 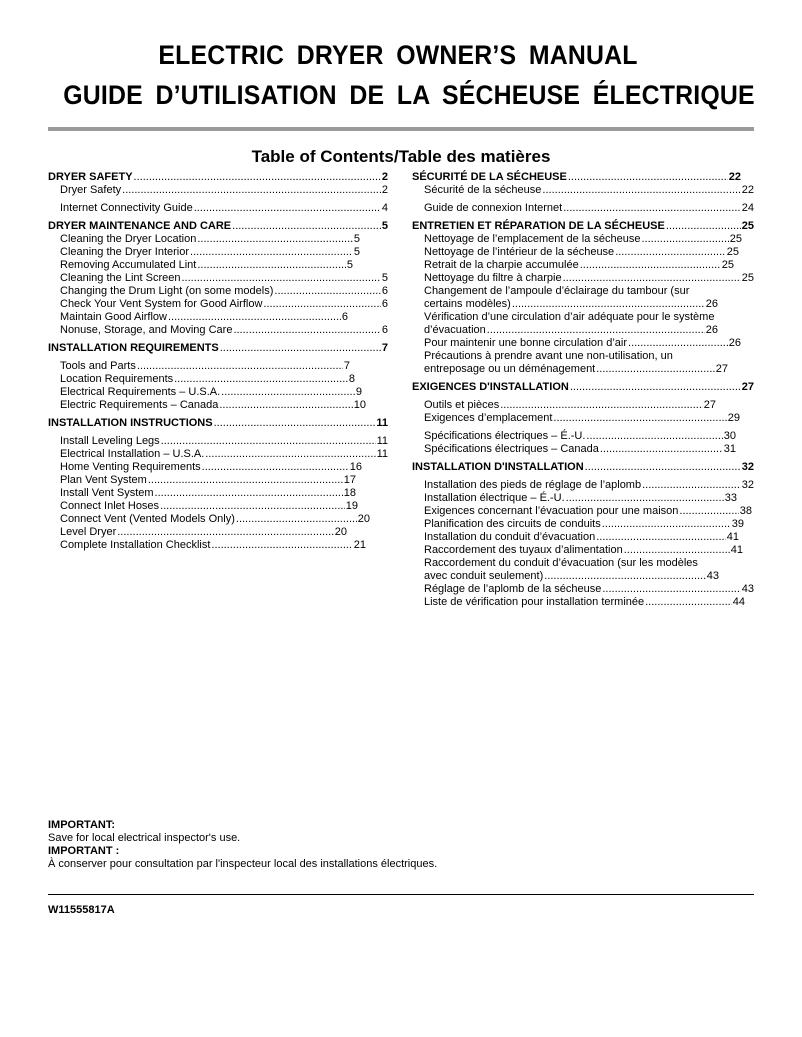 What do you see at coordinates (218, 493) in the screenshot?
I see `toc-entry: Install Vent System 18` at bounding box center [218, 493].